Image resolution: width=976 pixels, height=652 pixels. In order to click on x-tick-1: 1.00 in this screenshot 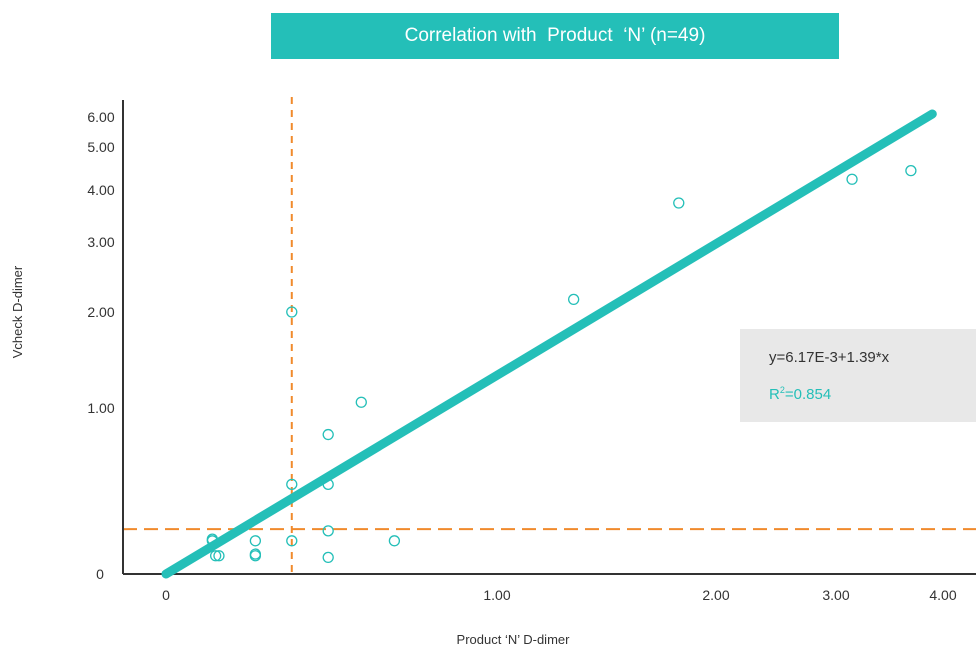, I will do `click(496, 595)`.